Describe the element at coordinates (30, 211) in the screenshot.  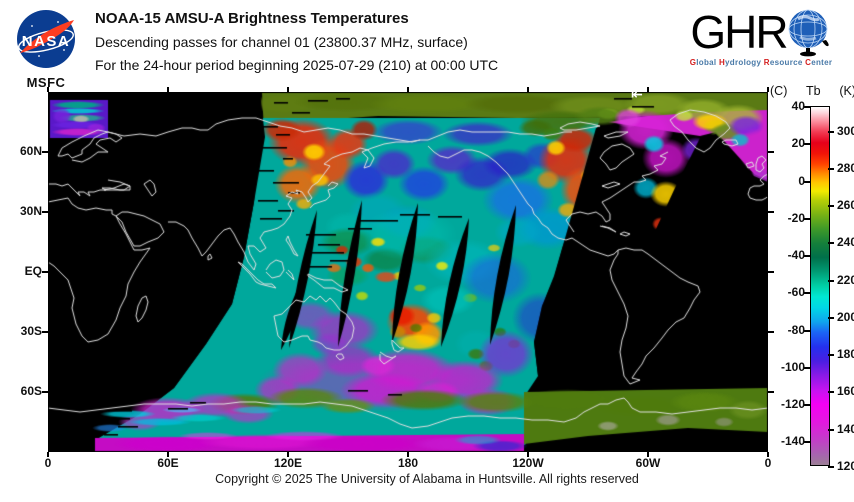
I see `lat-tick-label: 30N` at that location.